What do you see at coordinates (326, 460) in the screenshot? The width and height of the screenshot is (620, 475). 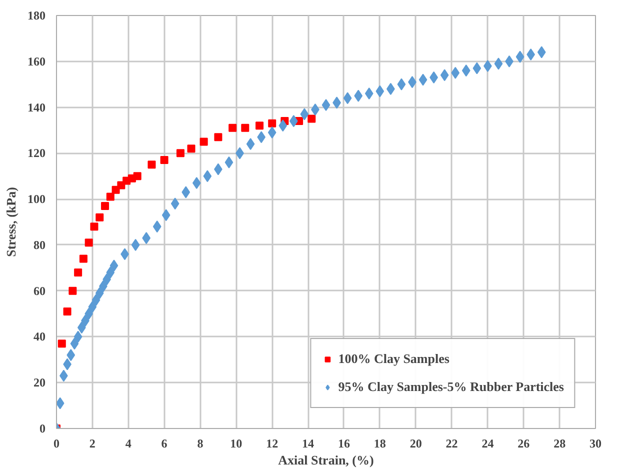 I see `x-axis-title: Axial Strain, (%)` at bounding box center [326, 460].